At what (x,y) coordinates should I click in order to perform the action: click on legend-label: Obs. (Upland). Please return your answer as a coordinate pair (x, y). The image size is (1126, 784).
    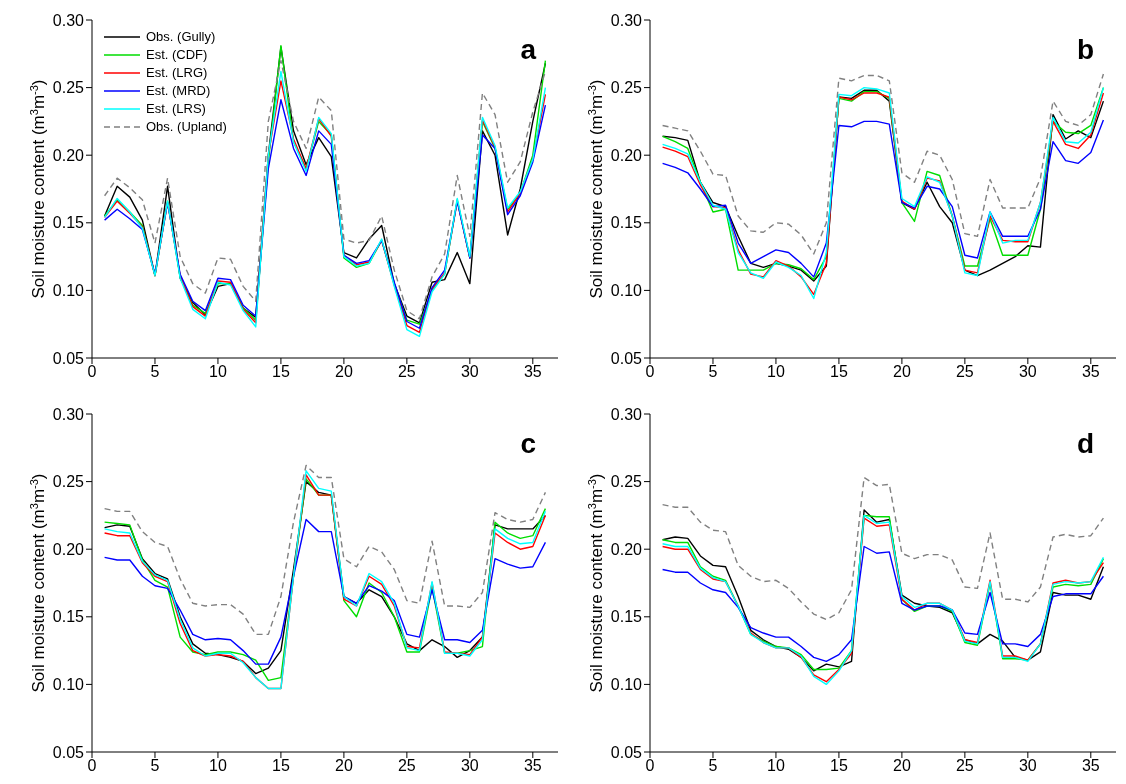
    Looking at the image, I should click on (186, 127).